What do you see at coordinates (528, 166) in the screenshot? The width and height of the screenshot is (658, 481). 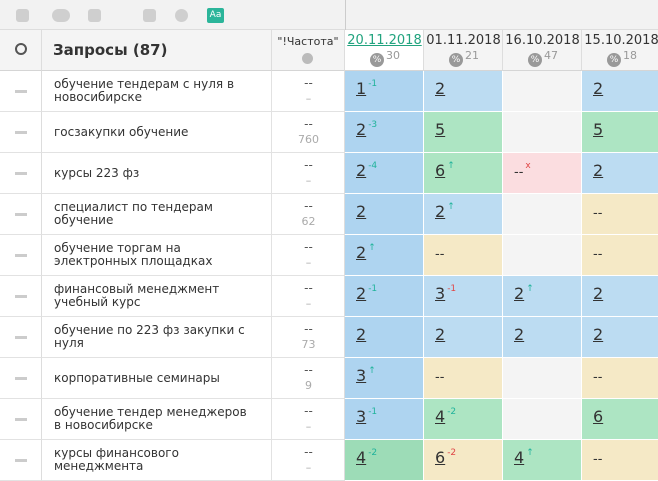 I see `position-change: x` at bounding box center [528, 166].